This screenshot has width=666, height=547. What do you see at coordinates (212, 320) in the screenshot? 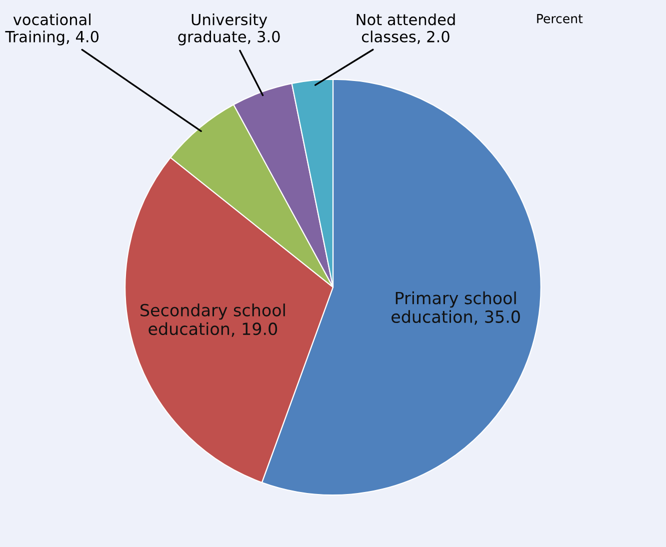
I see `slice-label: Secondary school education, 19.0` at bounding box center [212, 320].